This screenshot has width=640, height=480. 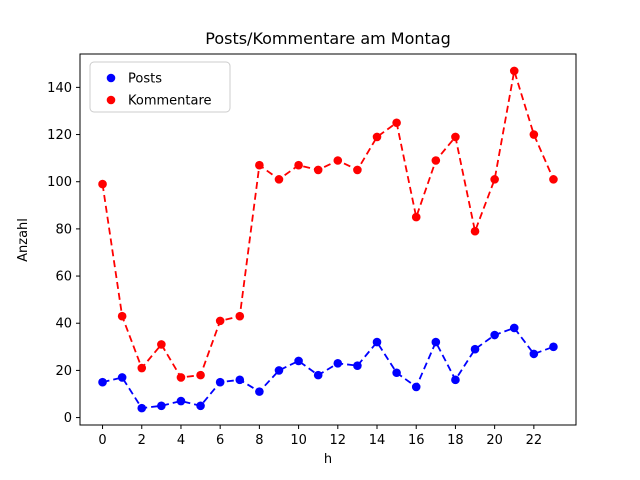 I want to click on y-axis-label: Anzahl, so click(x=23, y=240).